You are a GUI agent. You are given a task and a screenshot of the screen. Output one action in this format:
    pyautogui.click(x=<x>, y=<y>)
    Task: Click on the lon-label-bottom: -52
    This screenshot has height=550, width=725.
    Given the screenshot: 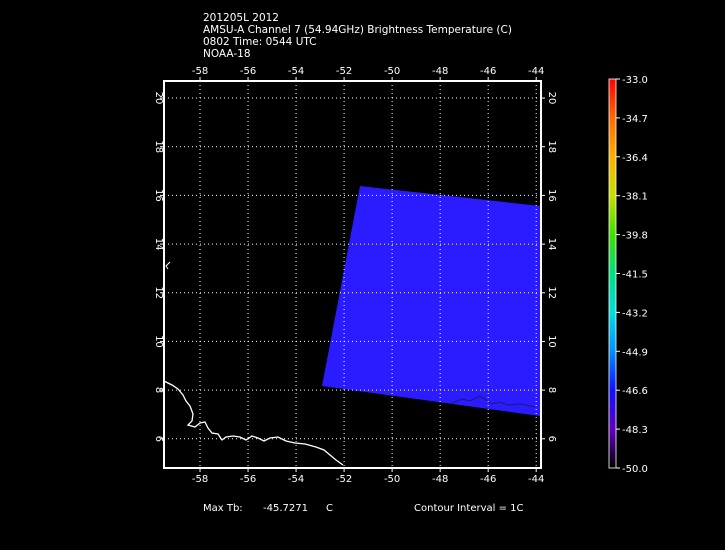 What is the action you would take?
    pyautogui.click(x=344, y=479)
    